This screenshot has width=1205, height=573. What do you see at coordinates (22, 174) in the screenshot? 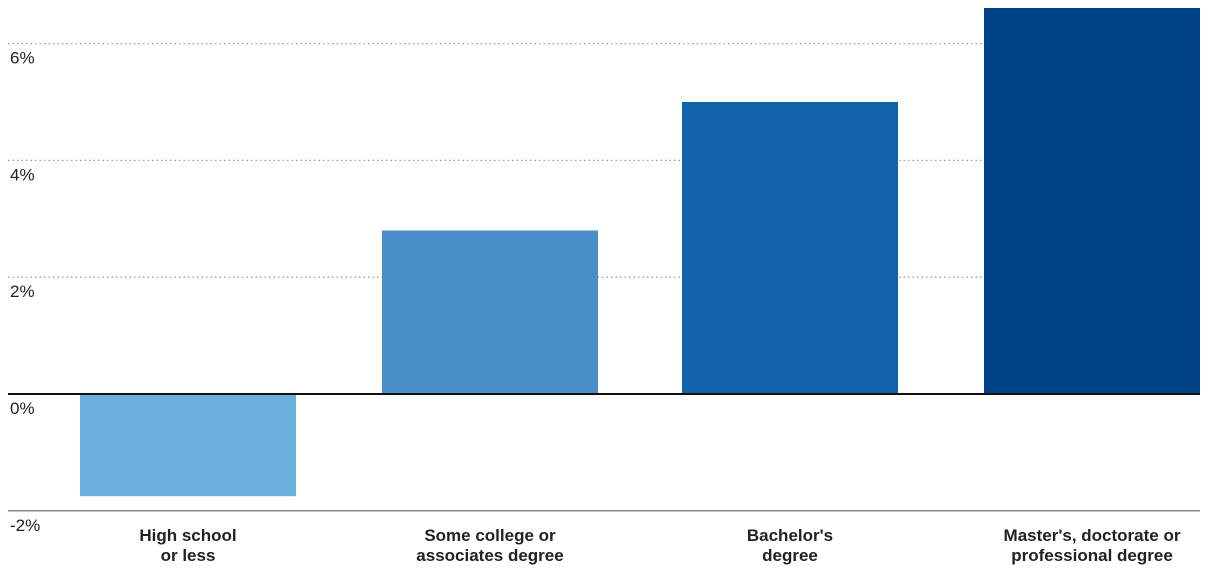
I see `y-tick-label-1: 4%` at bounding box center [22, 174].